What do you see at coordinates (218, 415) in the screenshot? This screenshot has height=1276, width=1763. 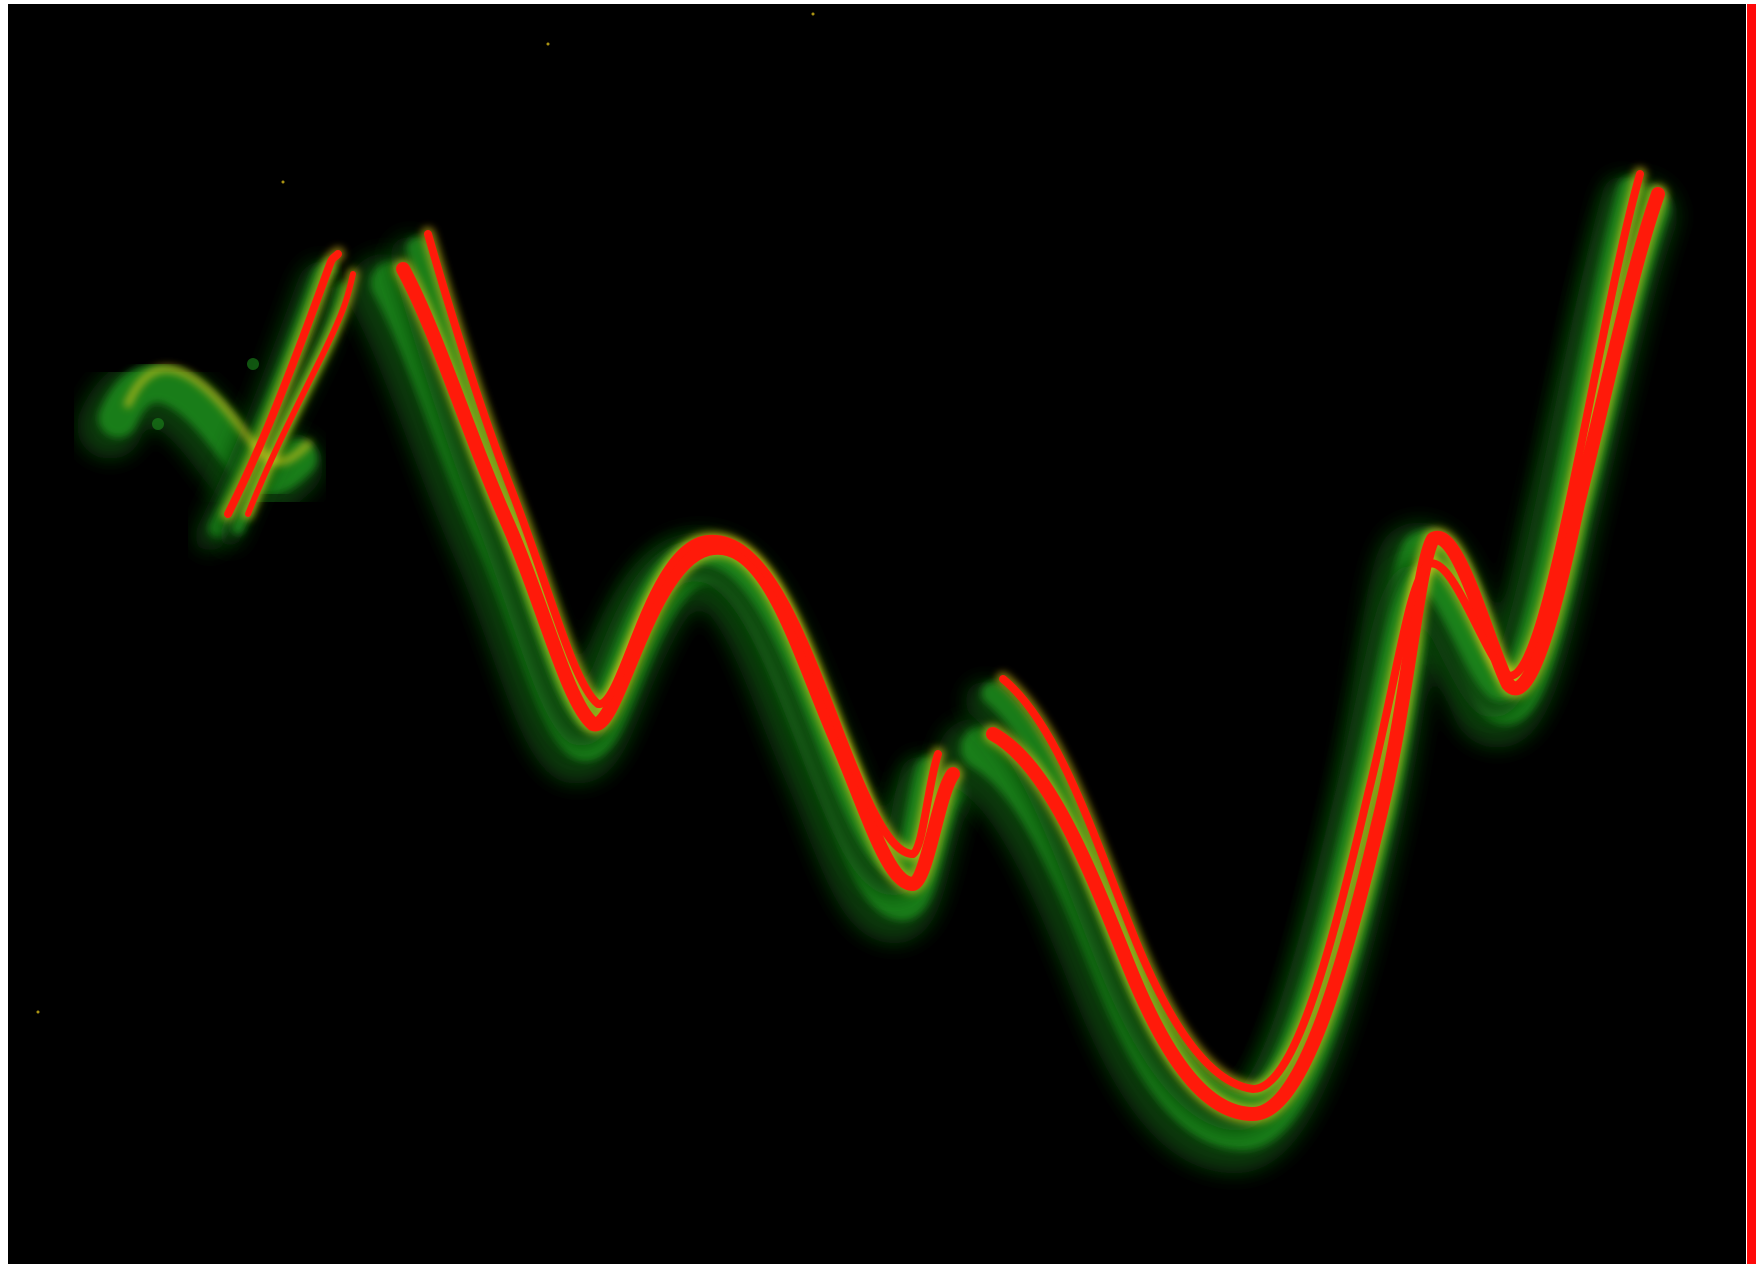 I see `left-swirl-mid` at bounding box center [218, 415].